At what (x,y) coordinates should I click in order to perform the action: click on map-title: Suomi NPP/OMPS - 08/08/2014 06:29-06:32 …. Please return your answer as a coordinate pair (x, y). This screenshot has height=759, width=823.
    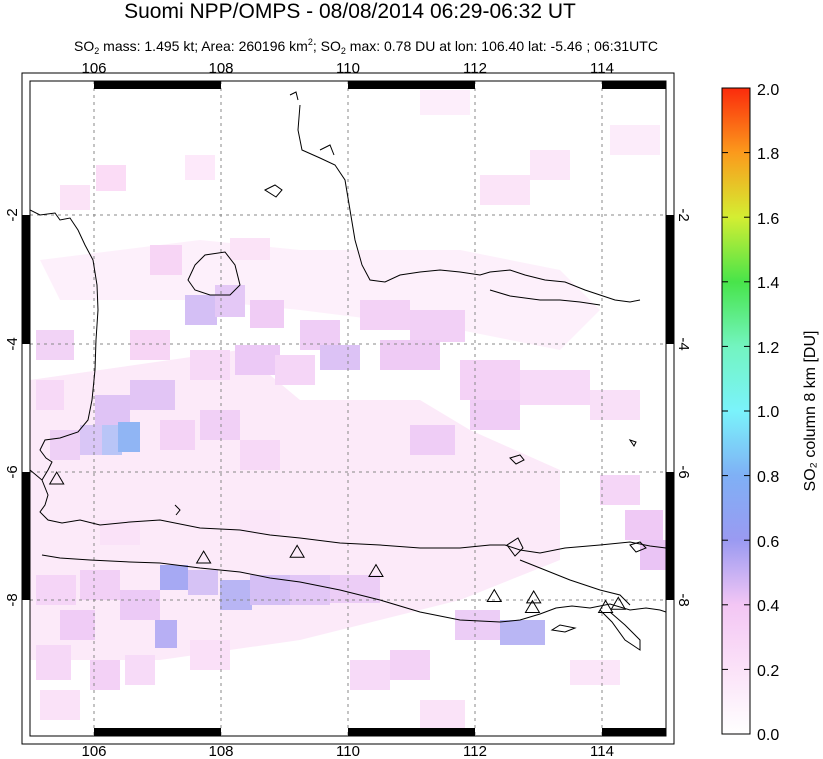
    Looking at the image, I should click on (350, 11).